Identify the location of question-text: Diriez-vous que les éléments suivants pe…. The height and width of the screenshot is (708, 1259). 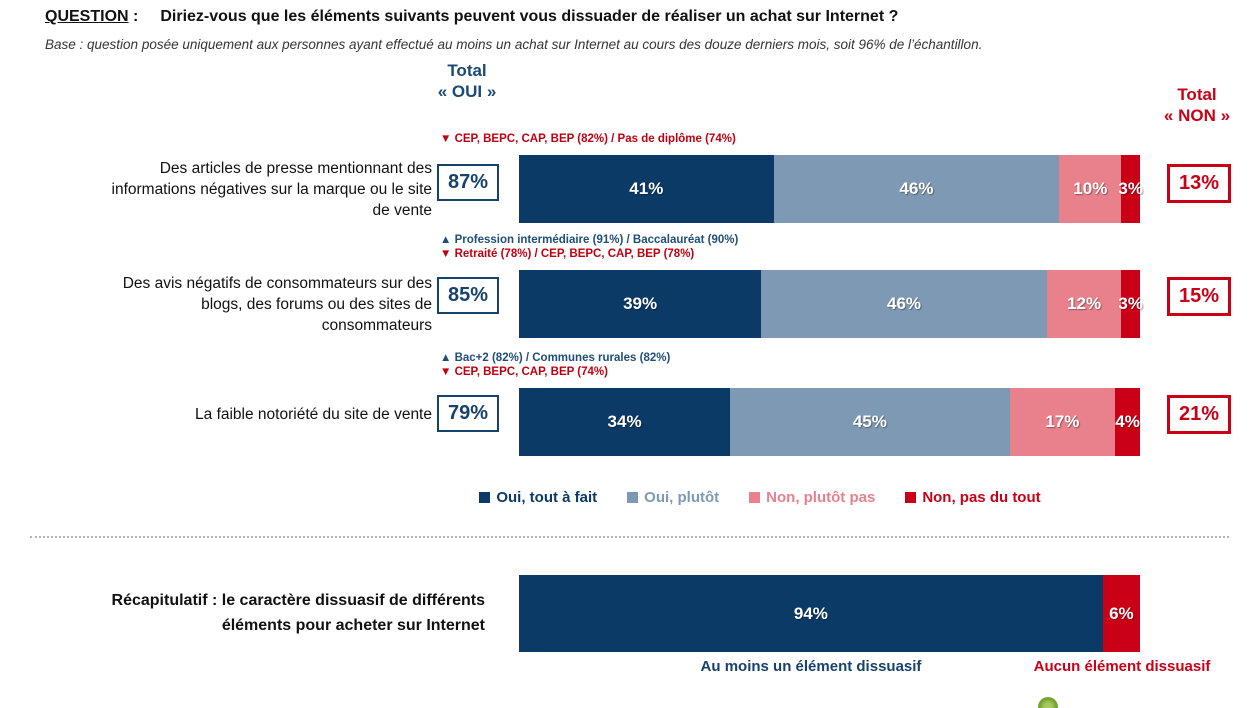
(529, 16).